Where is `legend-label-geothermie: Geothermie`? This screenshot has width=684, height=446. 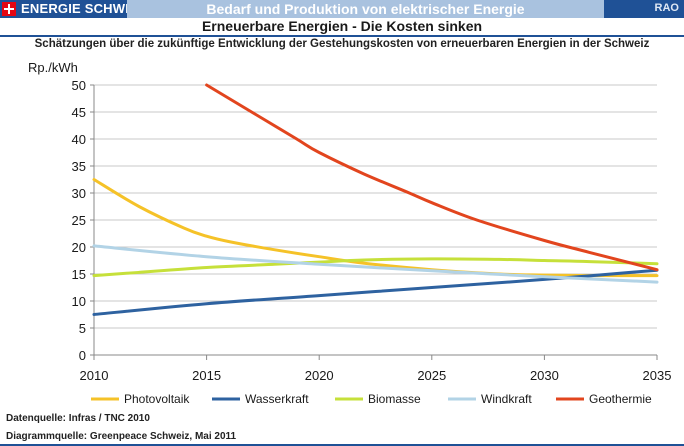
legend-label-geothermie: Geothermie is located at coordinates (620, 399).